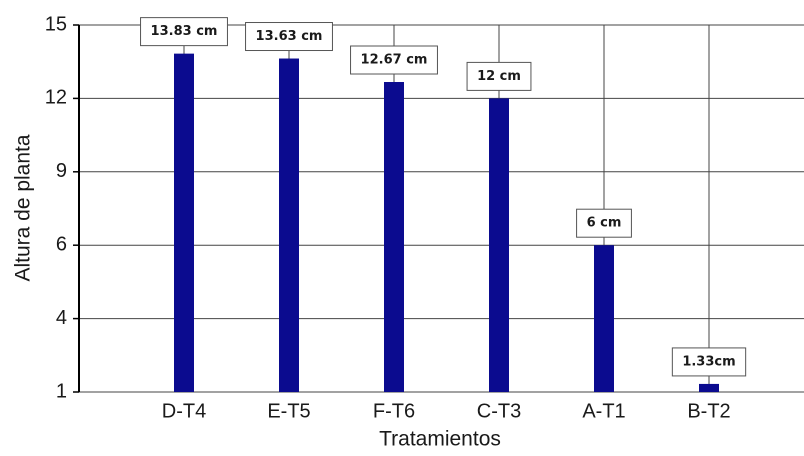  Describe the element at coordinates (61, 391) in the screenshot. I see `y-tick-label: 1` at that location.